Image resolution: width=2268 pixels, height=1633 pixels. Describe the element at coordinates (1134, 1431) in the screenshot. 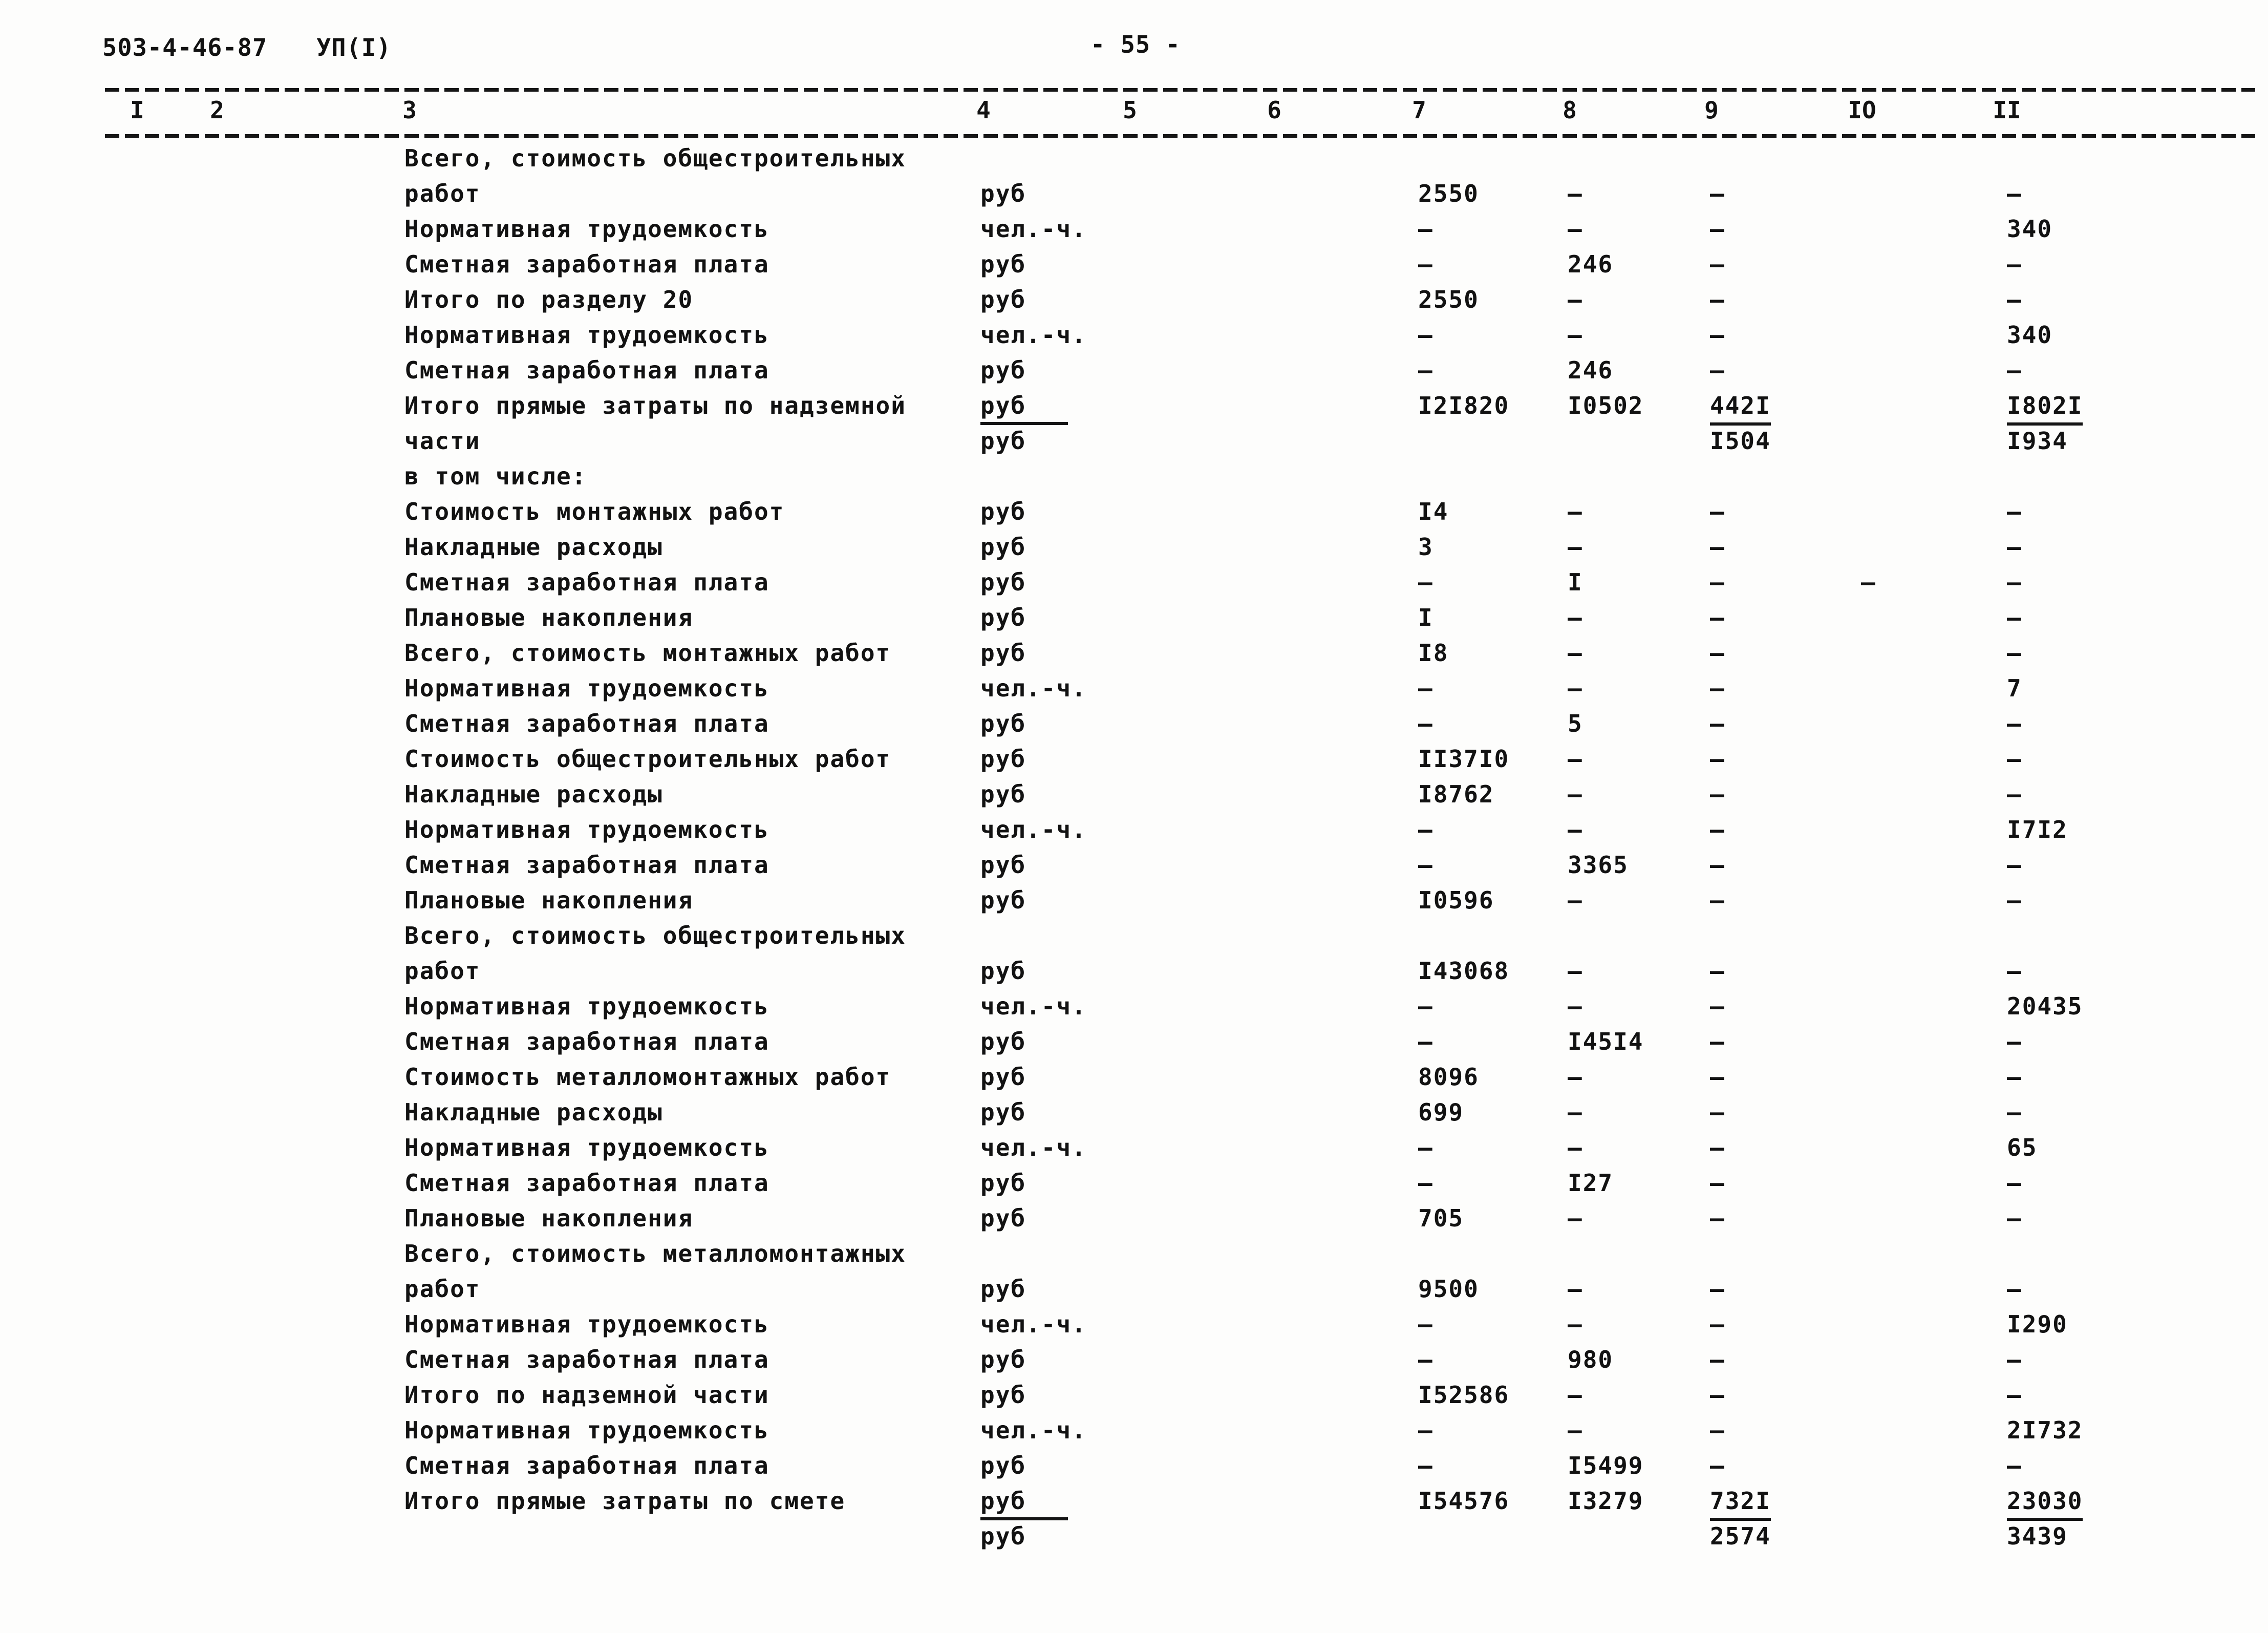

I see `table-row: Нормативная трудоемкость чел.-ч. – – – 2I732` at that location.